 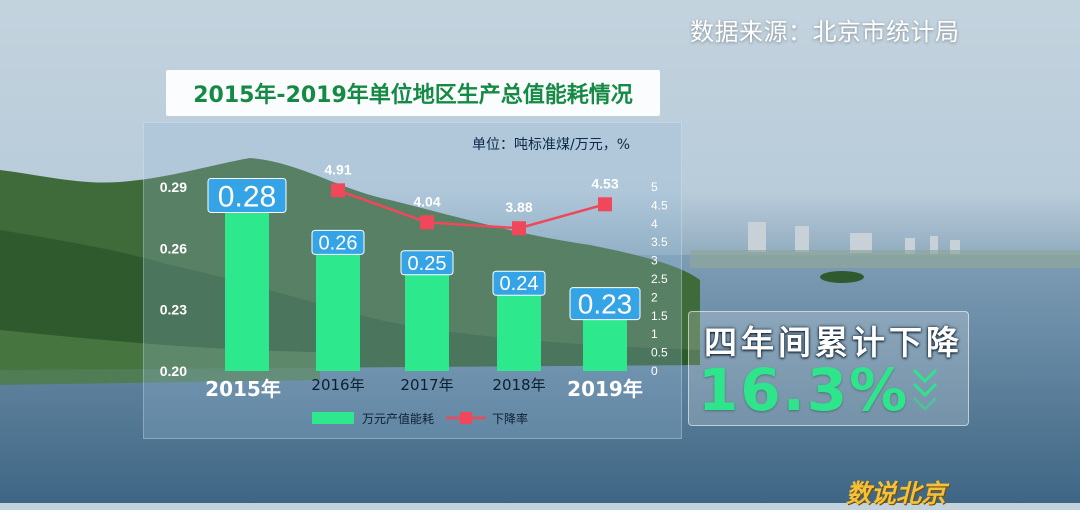 What do you see at coordinates (173, 248) in the screenshot?
I see `y-left-tick: 0.26` at bounding box center [173, 248].